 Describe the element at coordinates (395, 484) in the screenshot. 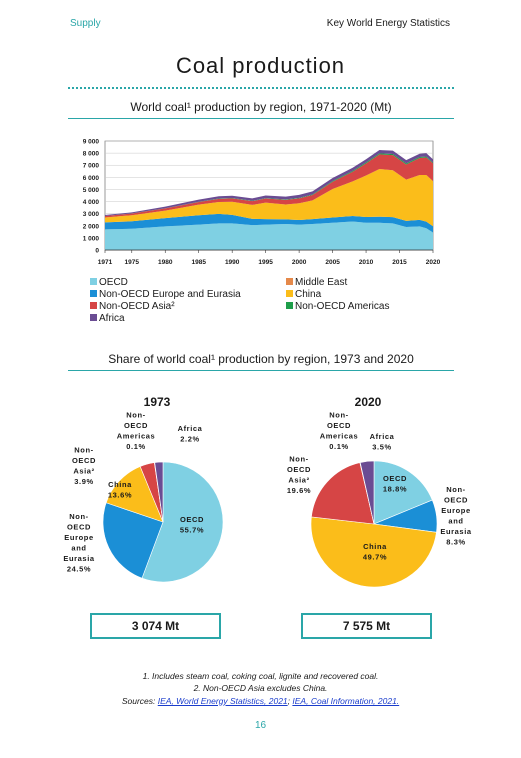

I see `pie-label-oecd: OECD 18.8%` at that location.